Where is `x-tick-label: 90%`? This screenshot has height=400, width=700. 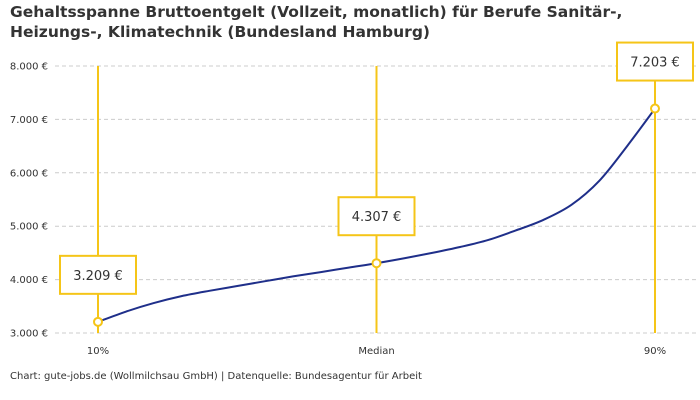
x-tick-label: 90% is located at coordinates (655, 351).